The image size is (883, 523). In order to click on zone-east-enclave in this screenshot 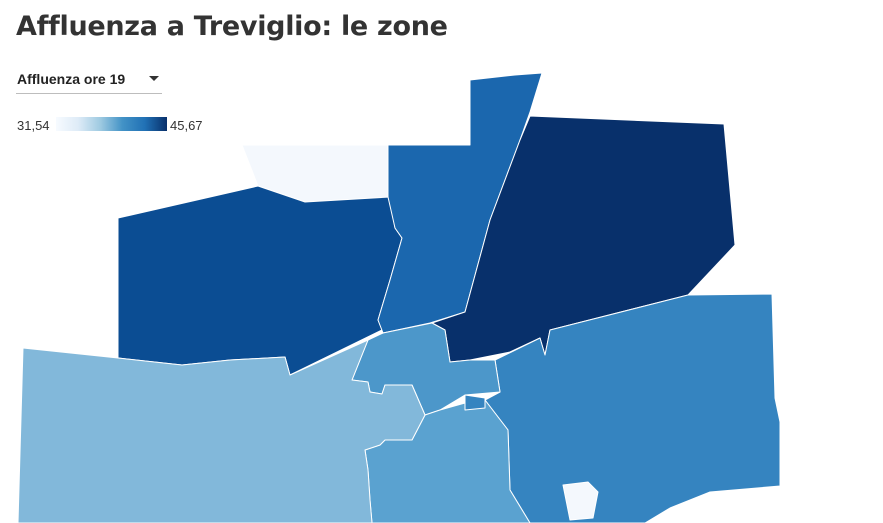, I will do `click(580, 501)`.